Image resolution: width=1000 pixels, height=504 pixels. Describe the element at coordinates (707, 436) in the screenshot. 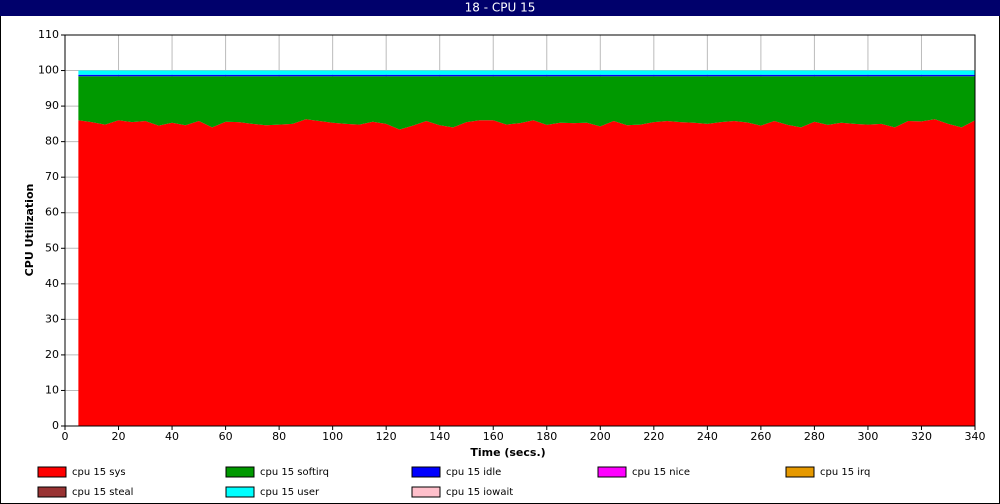

I see `x-tick-label: 240` at that location.